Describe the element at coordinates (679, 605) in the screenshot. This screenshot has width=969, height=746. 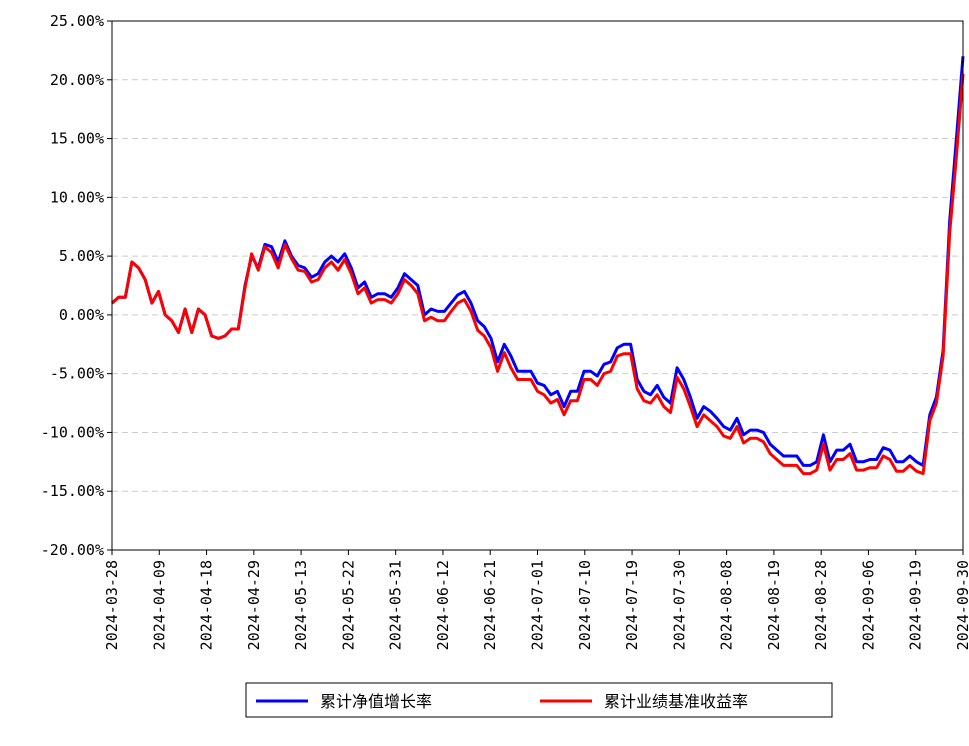
I see `x-tick-label: 2024-07-30` at that location.